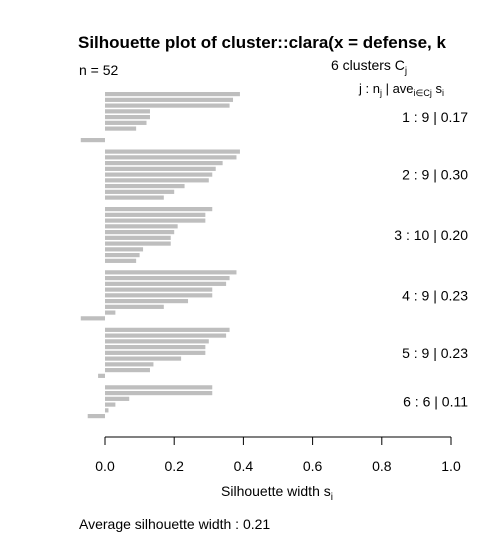 Image resolution: width=492 pixels, height=535 pixels. I want to click on columns-header-s-sub: i, so click(443, 93).